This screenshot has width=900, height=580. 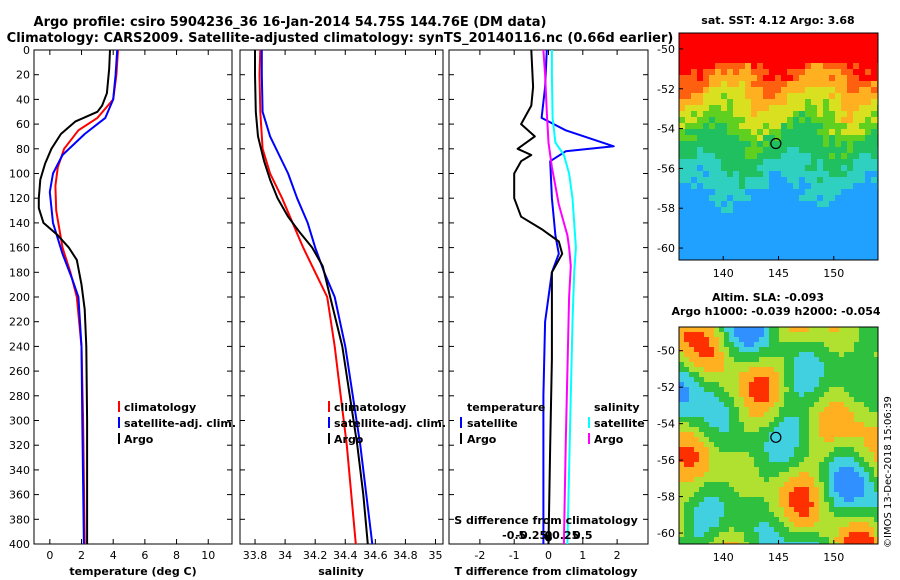 I want to click on depth-tick-label: 120, so click(x=19, y=198).